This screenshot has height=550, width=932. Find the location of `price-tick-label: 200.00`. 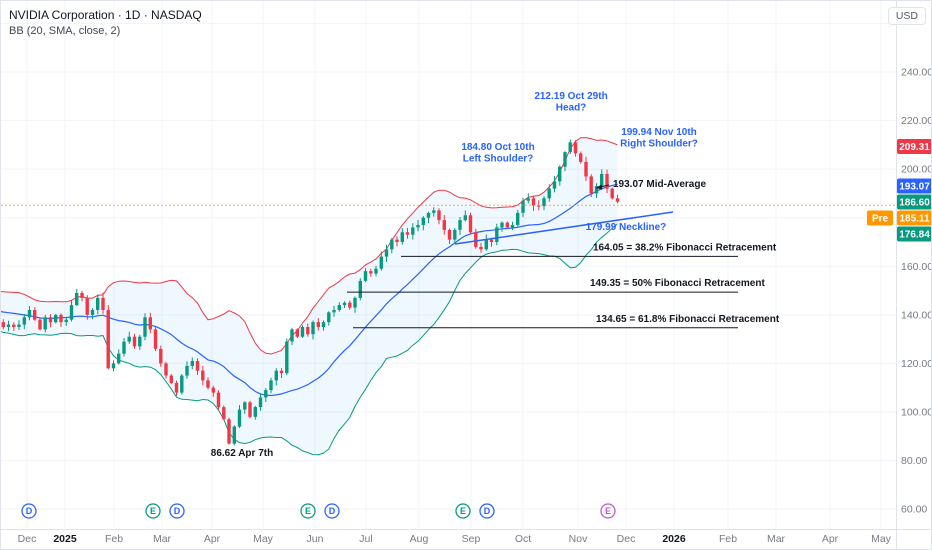

price-tick-label: 200.00 is located at coordinates (916, 170).